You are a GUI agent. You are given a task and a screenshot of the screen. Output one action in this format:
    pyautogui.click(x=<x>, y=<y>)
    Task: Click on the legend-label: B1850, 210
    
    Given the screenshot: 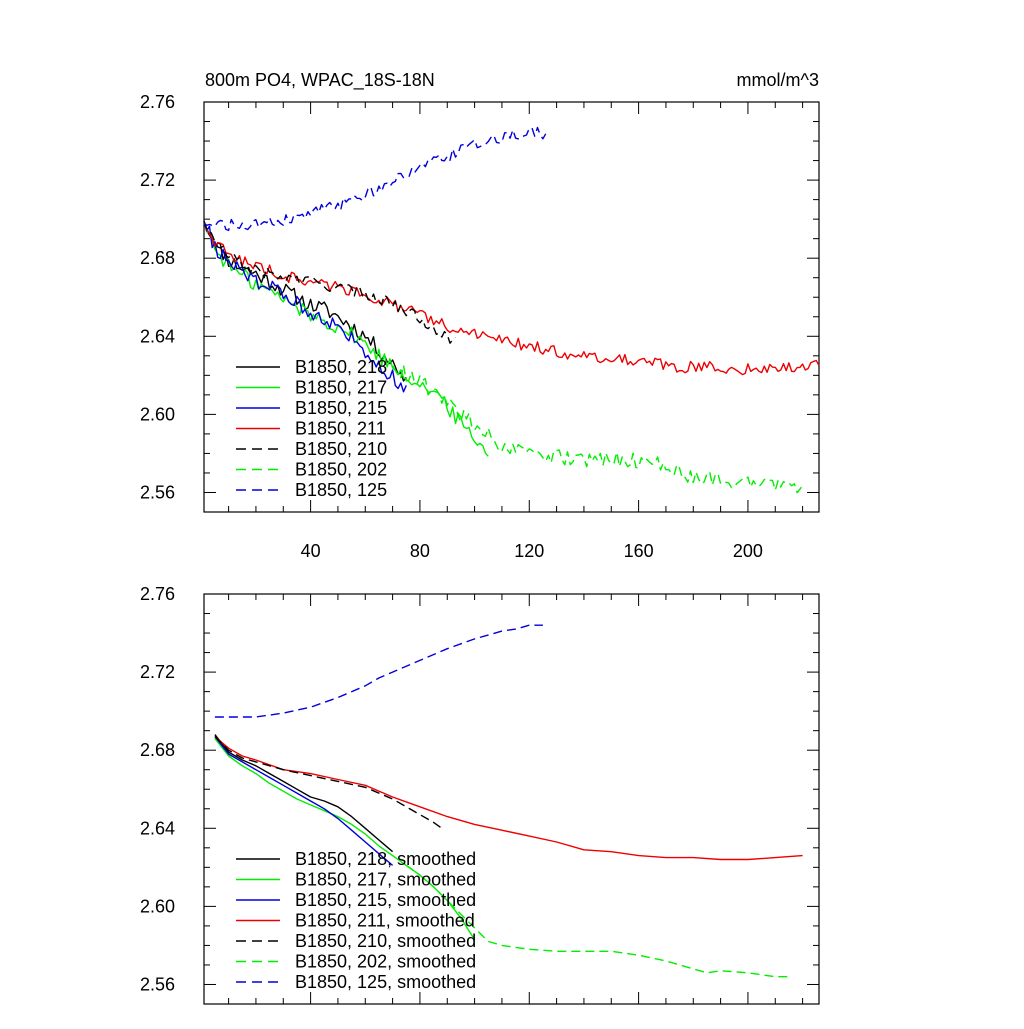 What is the action you would take?
    pyautogui.click(x=341, y=449)
    